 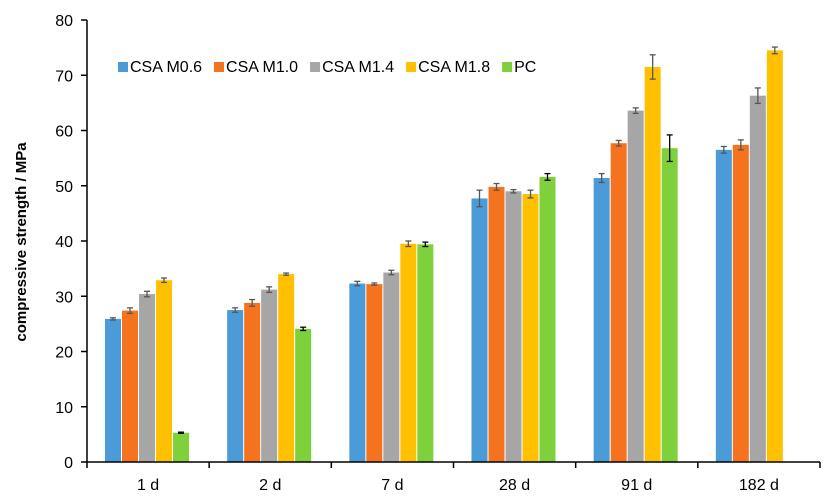 I want to click on error-bar-csa-m1-4-1d, so click(x=147, y=294).